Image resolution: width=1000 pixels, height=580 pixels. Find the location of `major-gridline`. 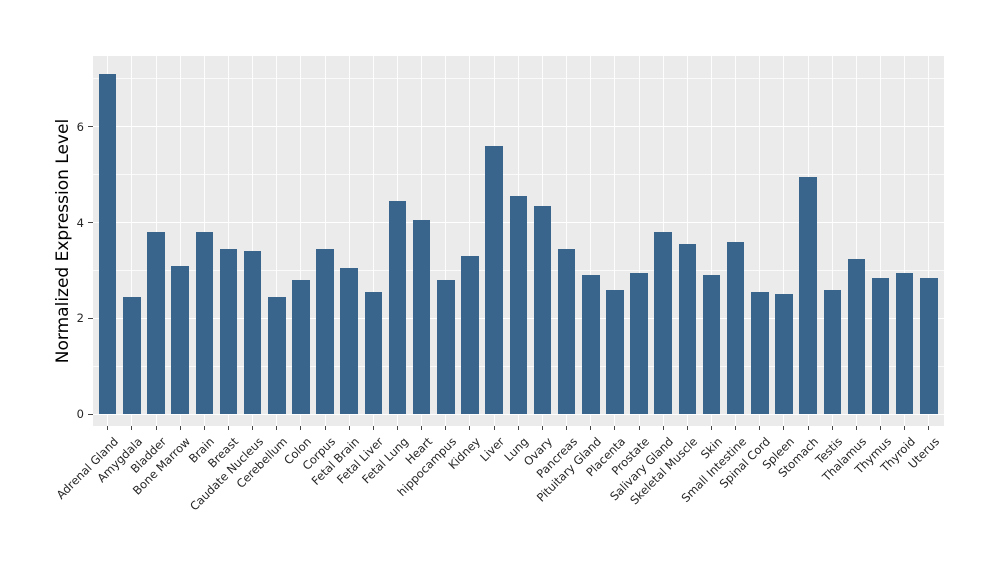

major-gridline is located at coordinates (518, 126).